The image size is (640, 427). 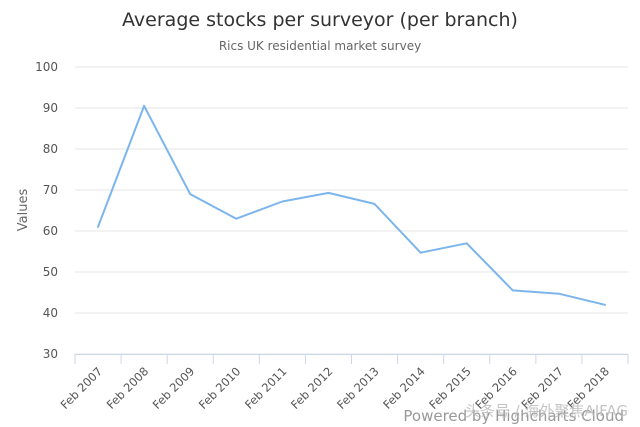 I want to click on y-tick-label: 100, so click(x=46, y=67).